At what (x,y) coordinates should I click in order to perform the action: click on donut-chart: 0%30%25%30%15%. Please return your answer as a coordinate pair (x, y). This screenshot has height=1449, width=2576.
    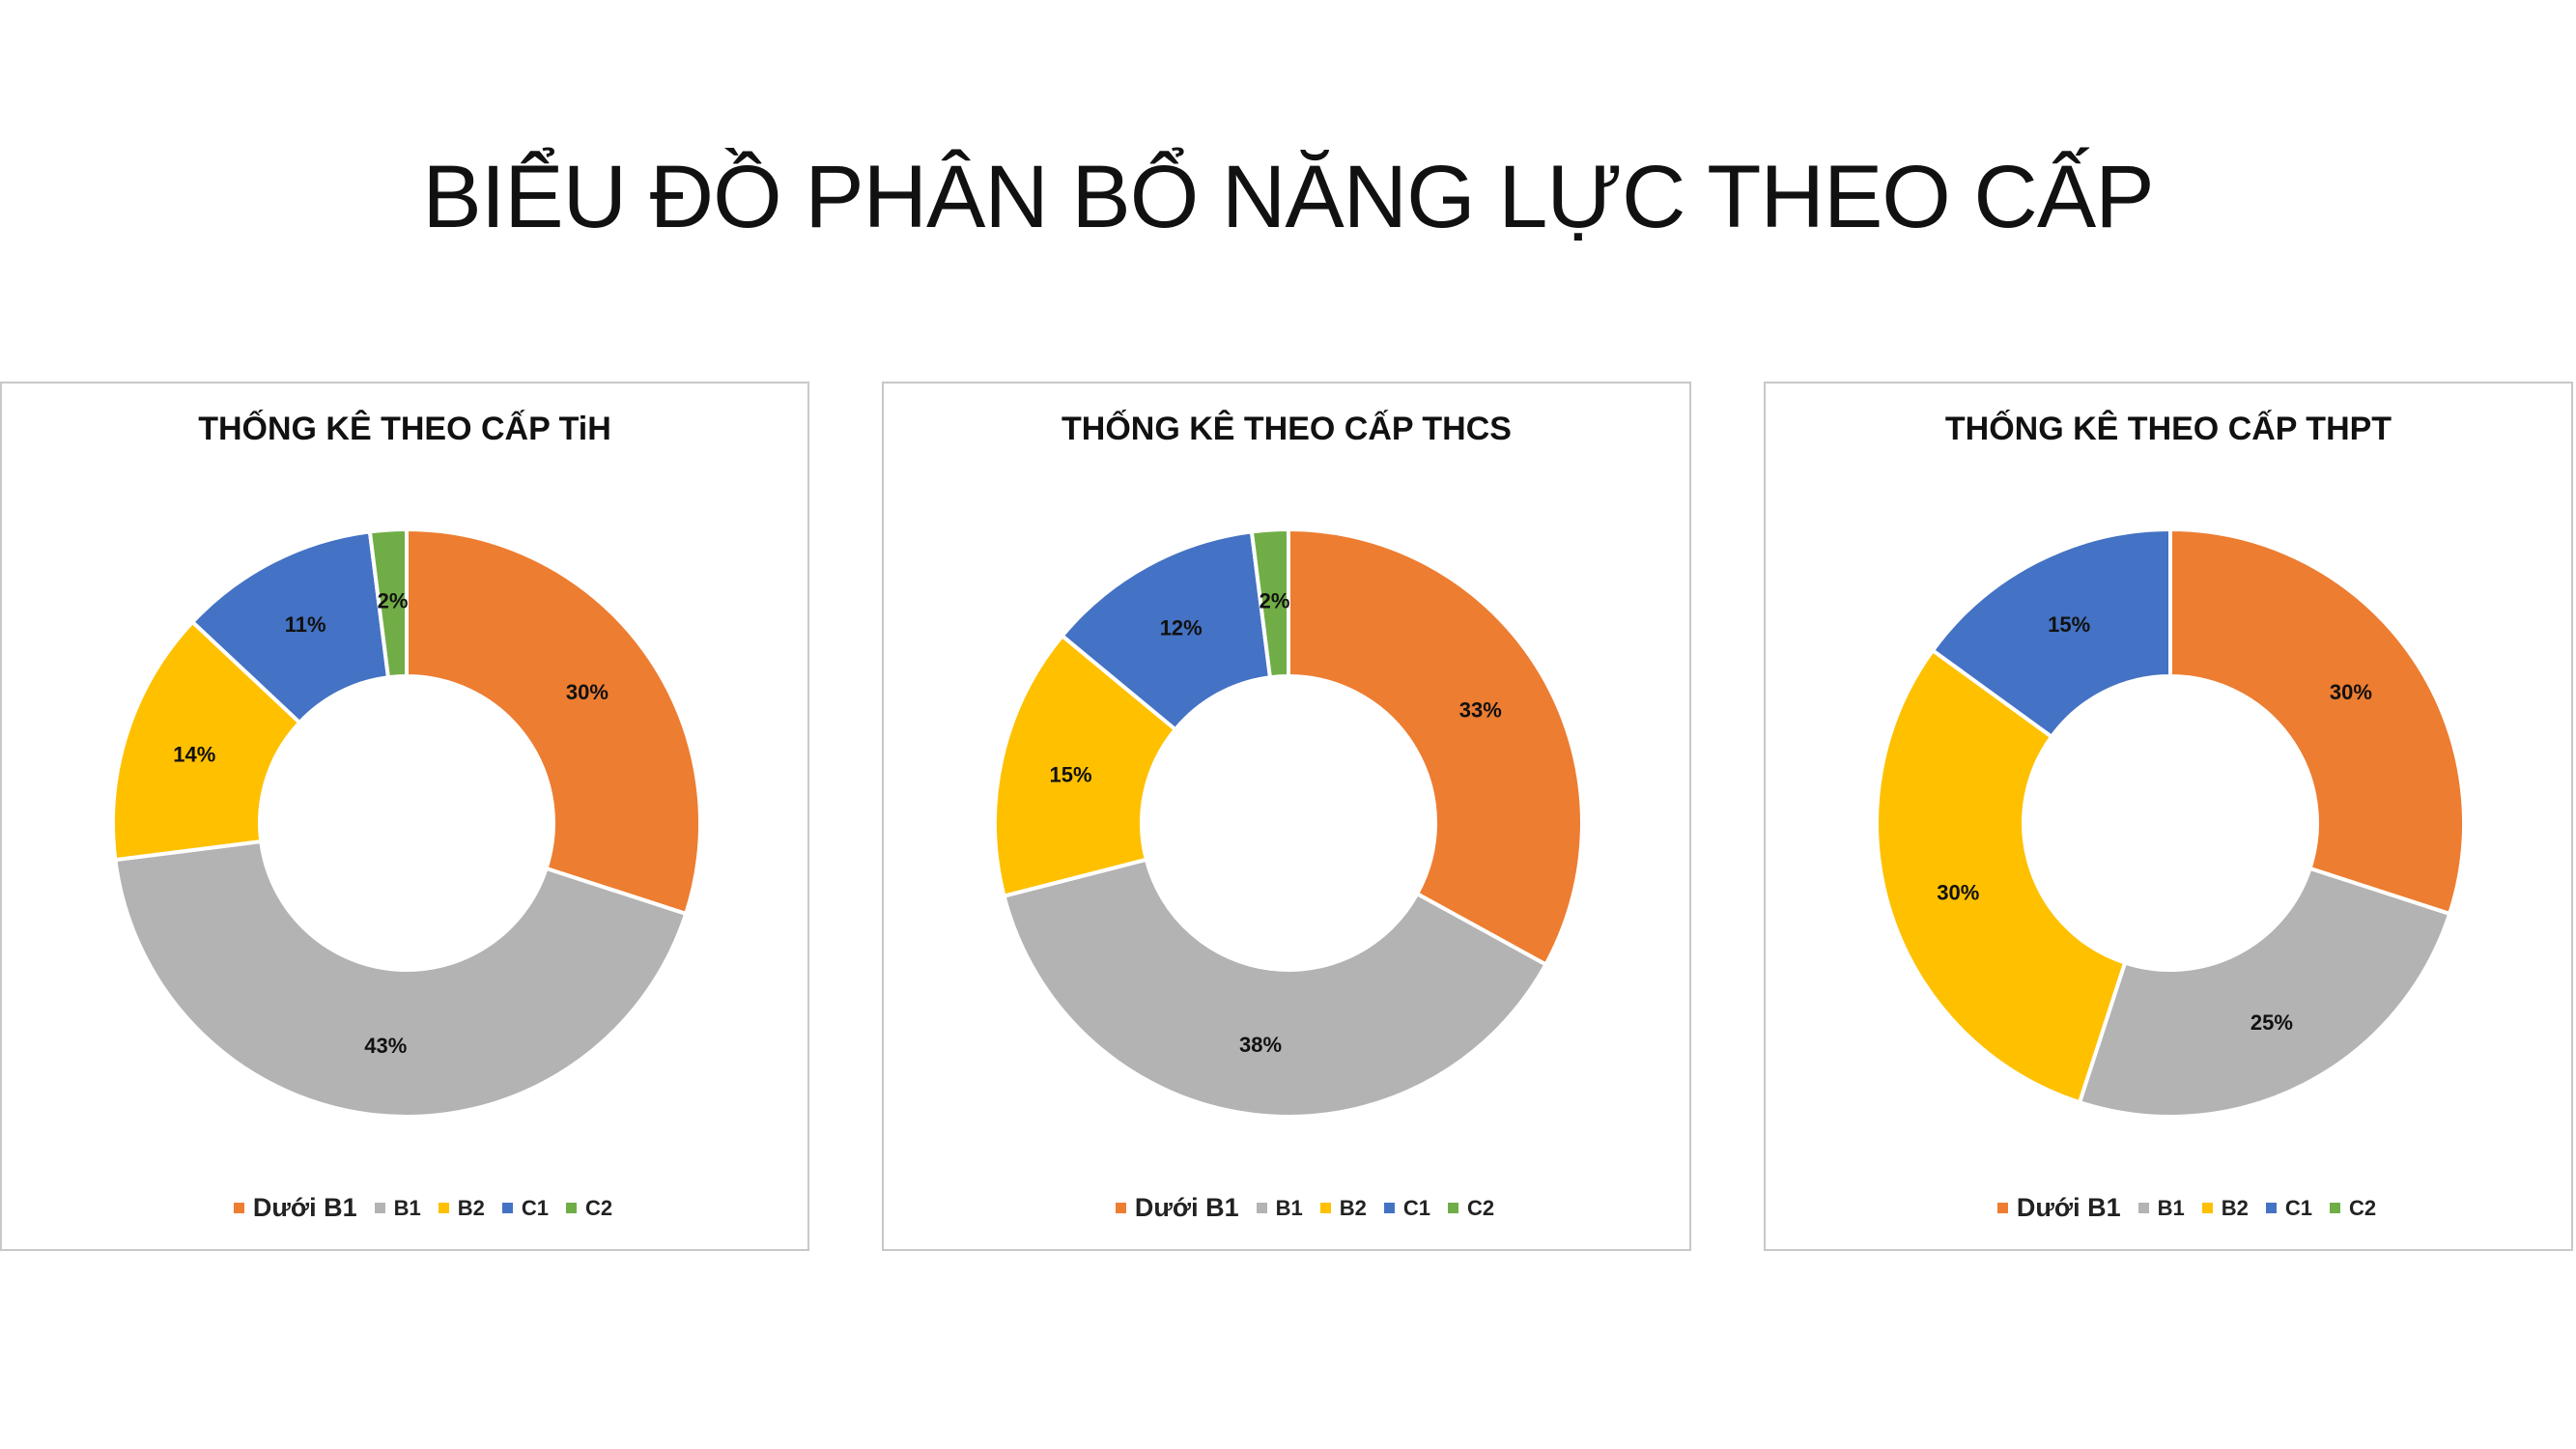
    Looking at the image, I should click on (2170, 822).